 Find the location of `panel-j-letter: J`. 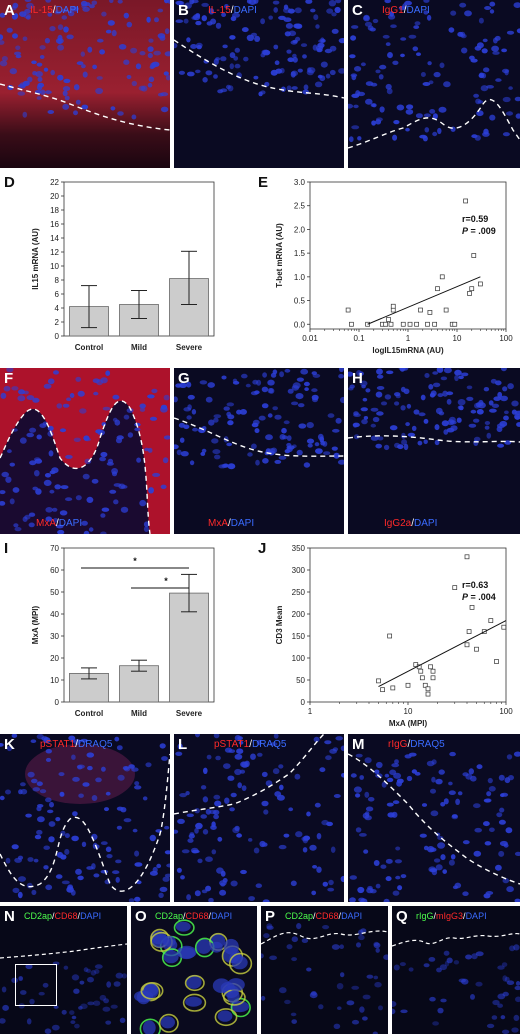

panel-j-letter: J is located at coordinates (262, 548).